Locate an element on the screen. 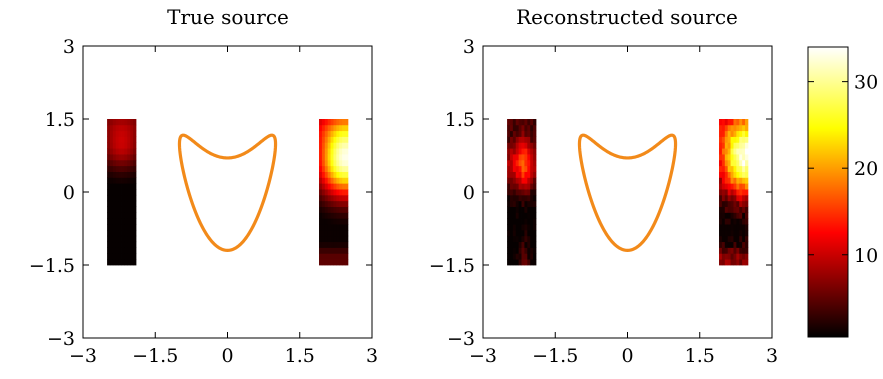  x-tick-label: −1.5 is located at coordinates (555, 356).